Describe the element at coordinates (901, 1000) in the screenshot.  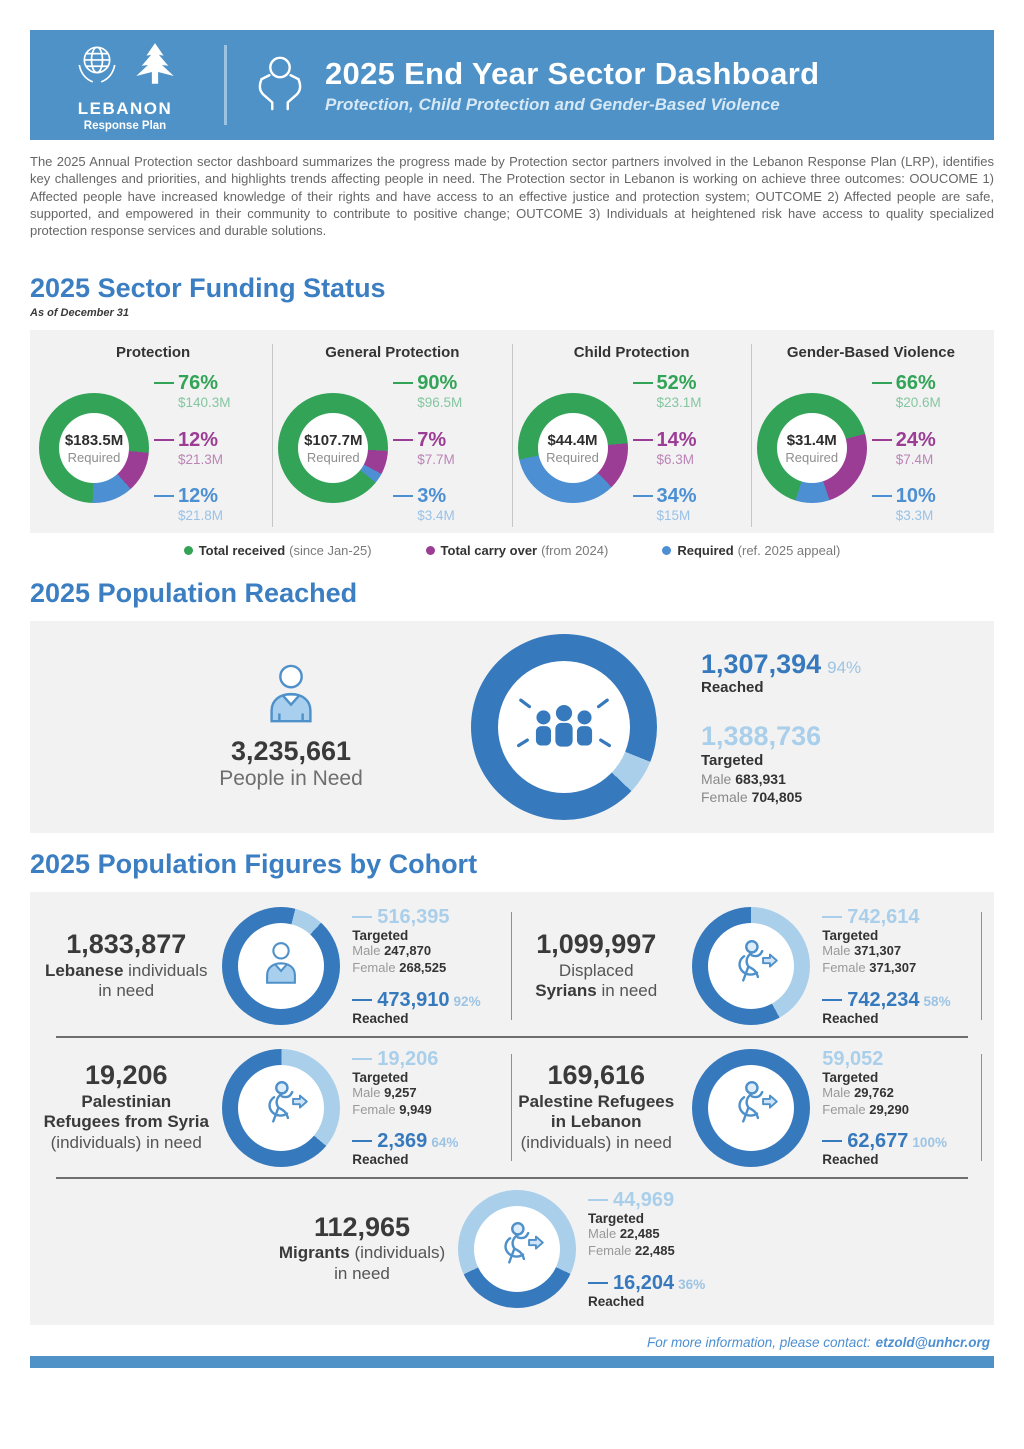
I see `reached-stat: 742,234 58%` at that location.